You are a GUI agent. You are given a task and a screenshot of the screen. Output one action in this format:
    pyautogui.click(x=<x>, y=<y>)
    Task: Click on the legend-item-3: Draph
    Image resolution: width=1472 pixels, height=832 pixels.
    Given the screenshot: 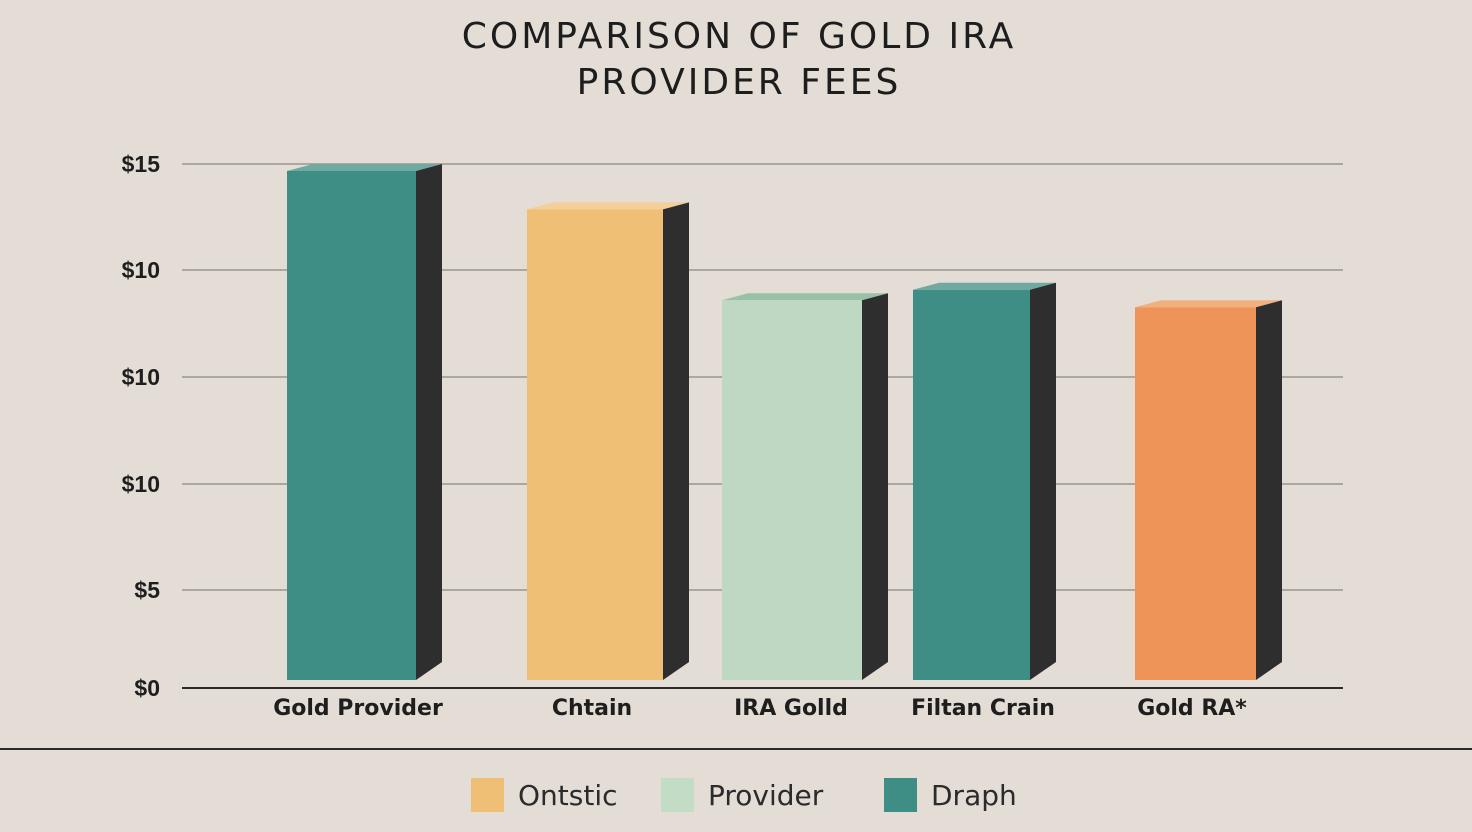 What is the action you would take?
    pyautogui.click(x=950, y=795)
    